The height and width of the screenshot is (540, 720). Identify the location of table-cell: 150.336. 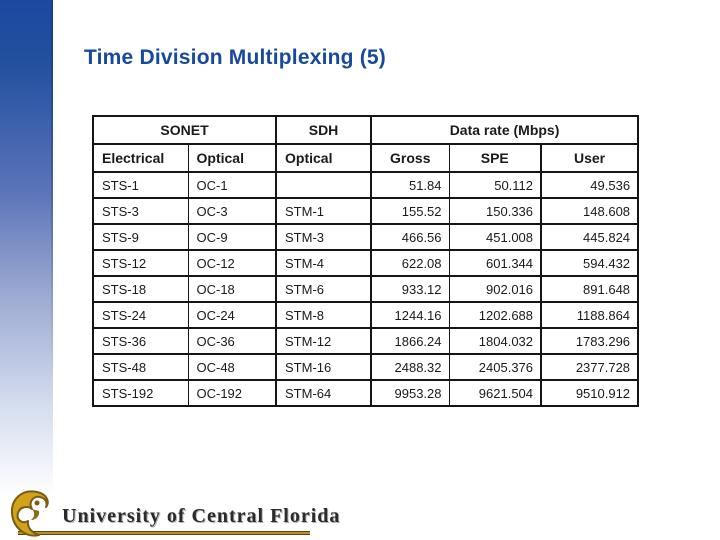
(495, 211).